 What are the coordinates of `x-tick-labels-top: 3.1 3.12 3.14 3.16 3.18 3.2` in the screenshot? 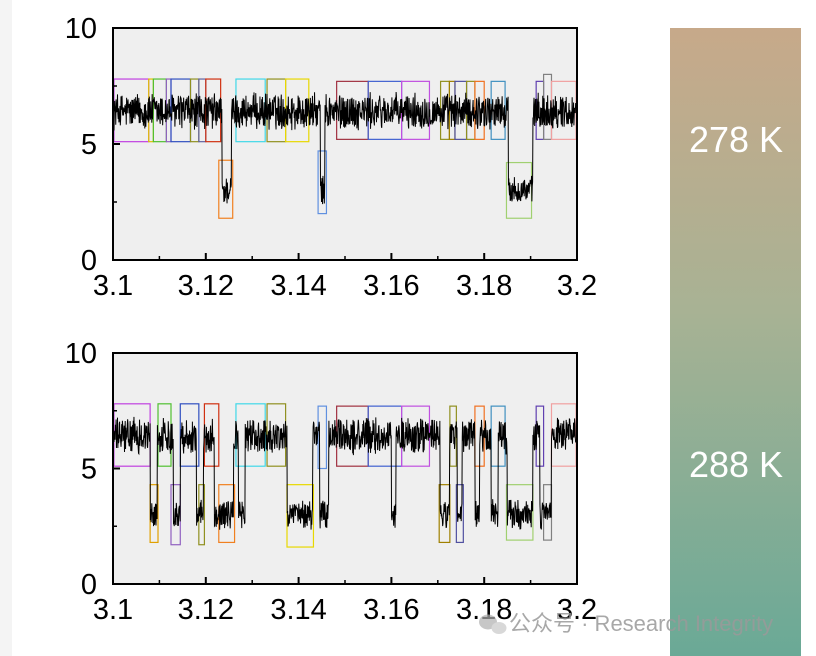 It's located at (345, 286).